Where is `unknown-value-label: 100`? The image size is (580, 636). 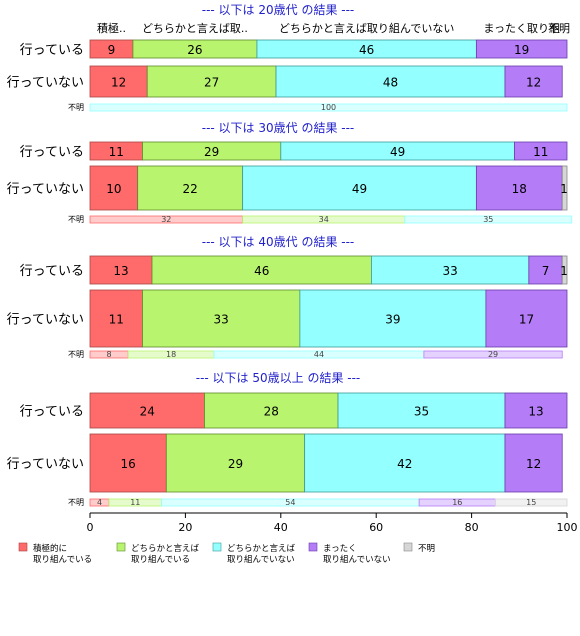 unknown-value-label: 100 is located at coordinates (328, 107).